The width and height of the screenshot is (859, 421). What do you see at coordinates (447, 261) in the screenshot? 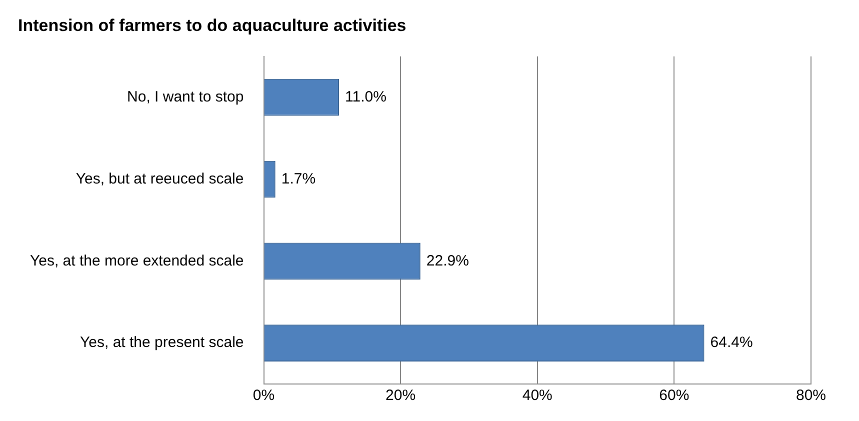
I see `data-label: 22.9%` at bounding box center [447, 261].